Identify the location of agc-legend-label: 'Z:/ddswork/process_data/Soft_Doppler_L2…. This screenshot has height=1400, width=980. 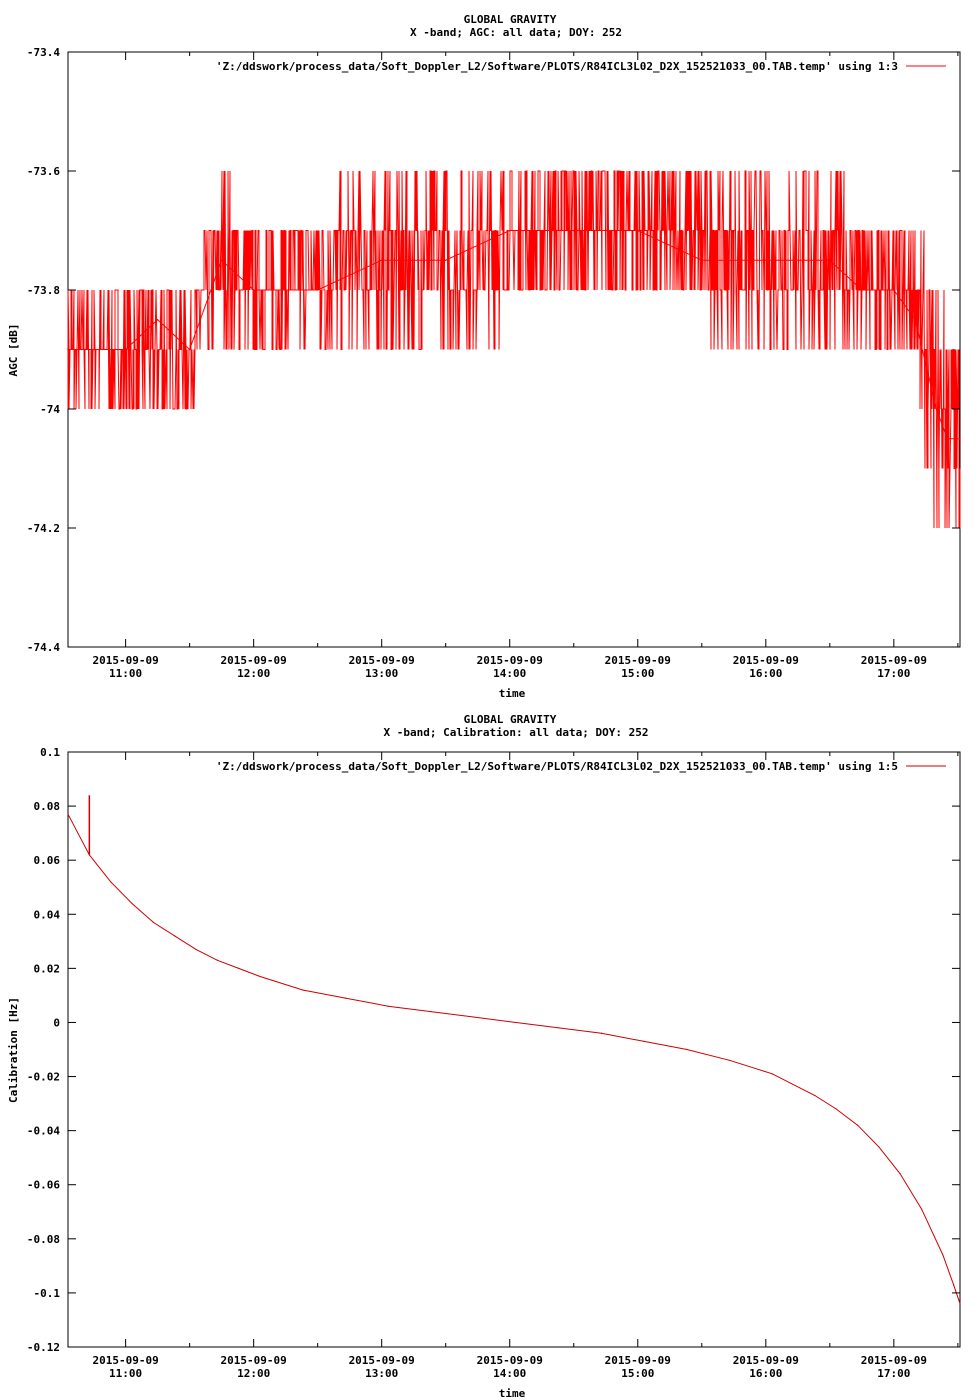
(557, 66).